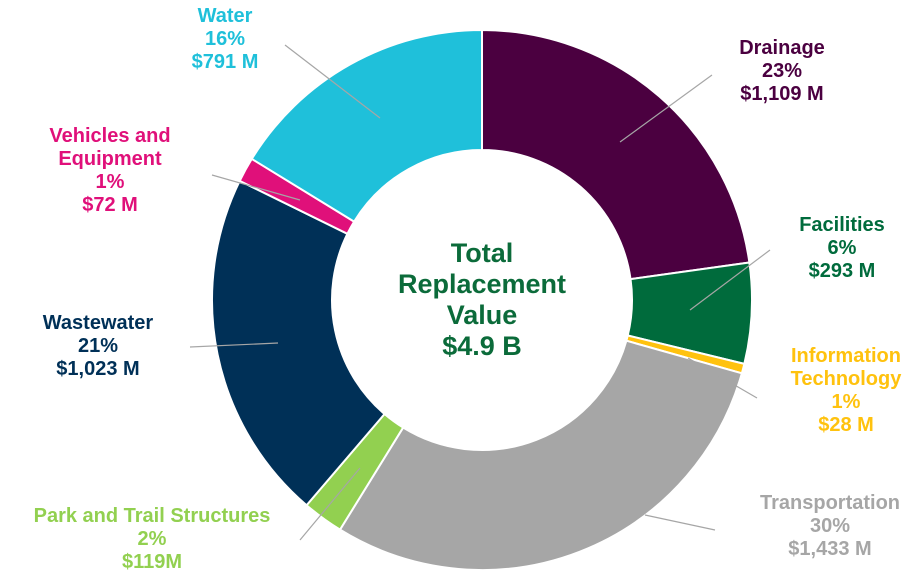  What do you see at coordinates (846, 425) in the screenshot?
I see `value-label: $28 M` at bounding box center [846, 425].